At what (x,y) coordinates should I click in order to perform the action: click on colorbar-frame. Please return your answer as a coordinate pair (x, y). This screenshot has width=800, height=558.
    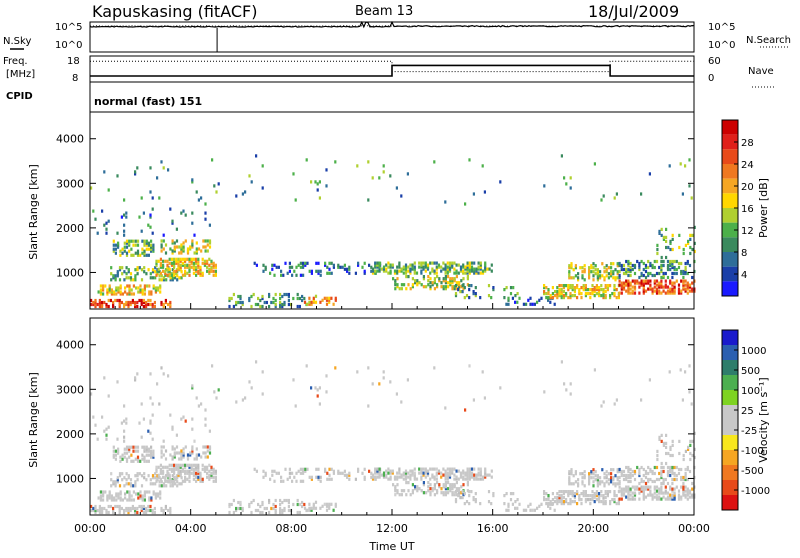
    Looking at the image, I should click on (730, 420).